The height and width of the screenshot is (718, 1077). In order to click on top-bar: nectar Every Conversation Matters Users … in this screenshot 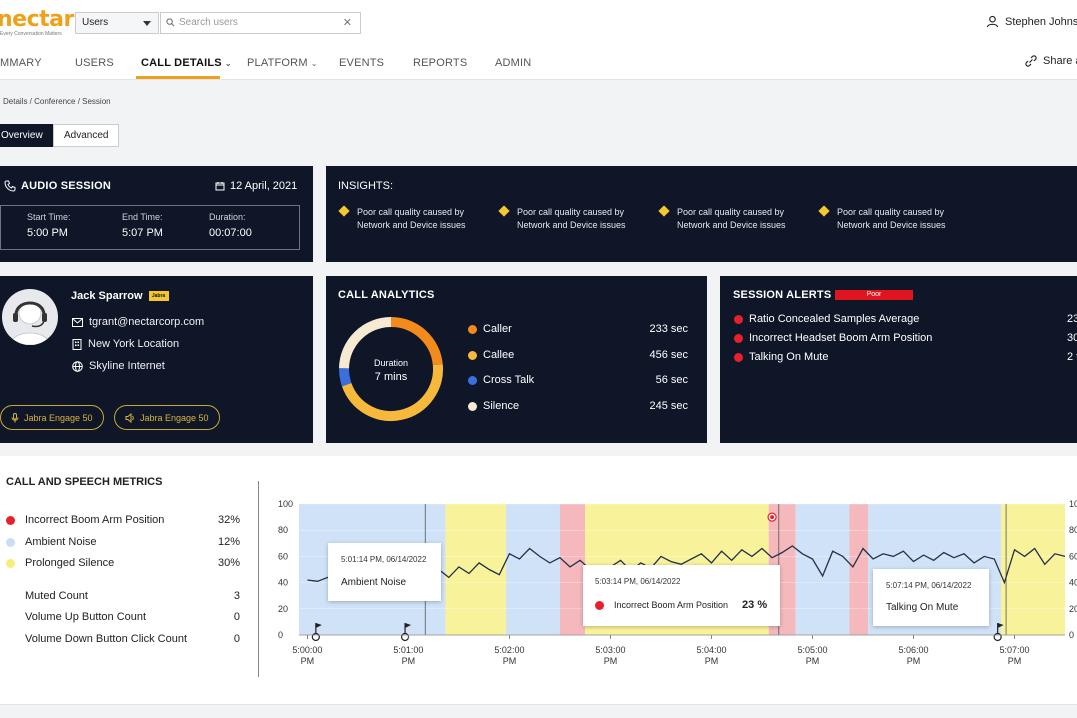, I will do `click(538, 40)`.